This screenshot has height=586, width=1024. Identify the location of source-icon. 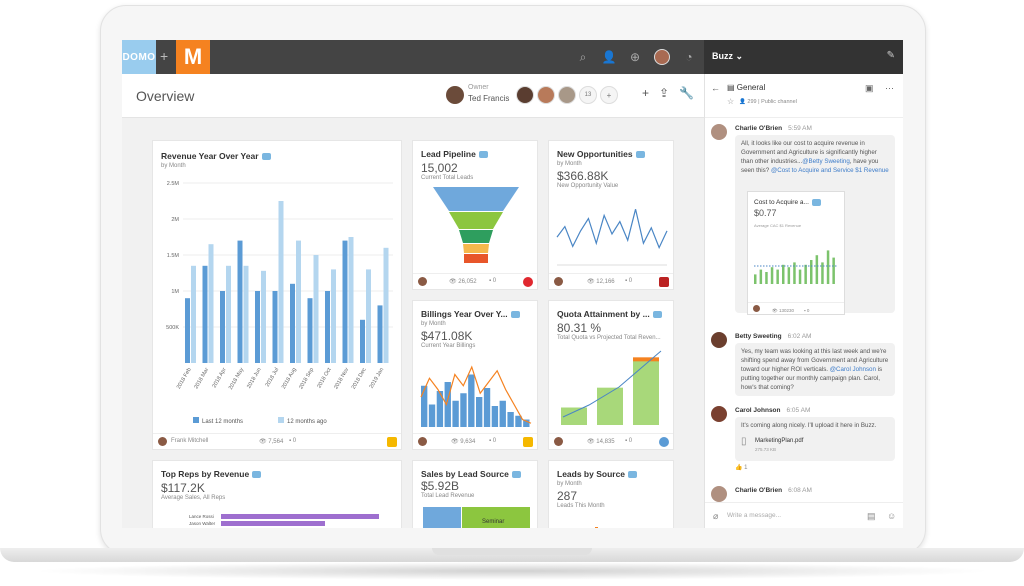
(664, 282).